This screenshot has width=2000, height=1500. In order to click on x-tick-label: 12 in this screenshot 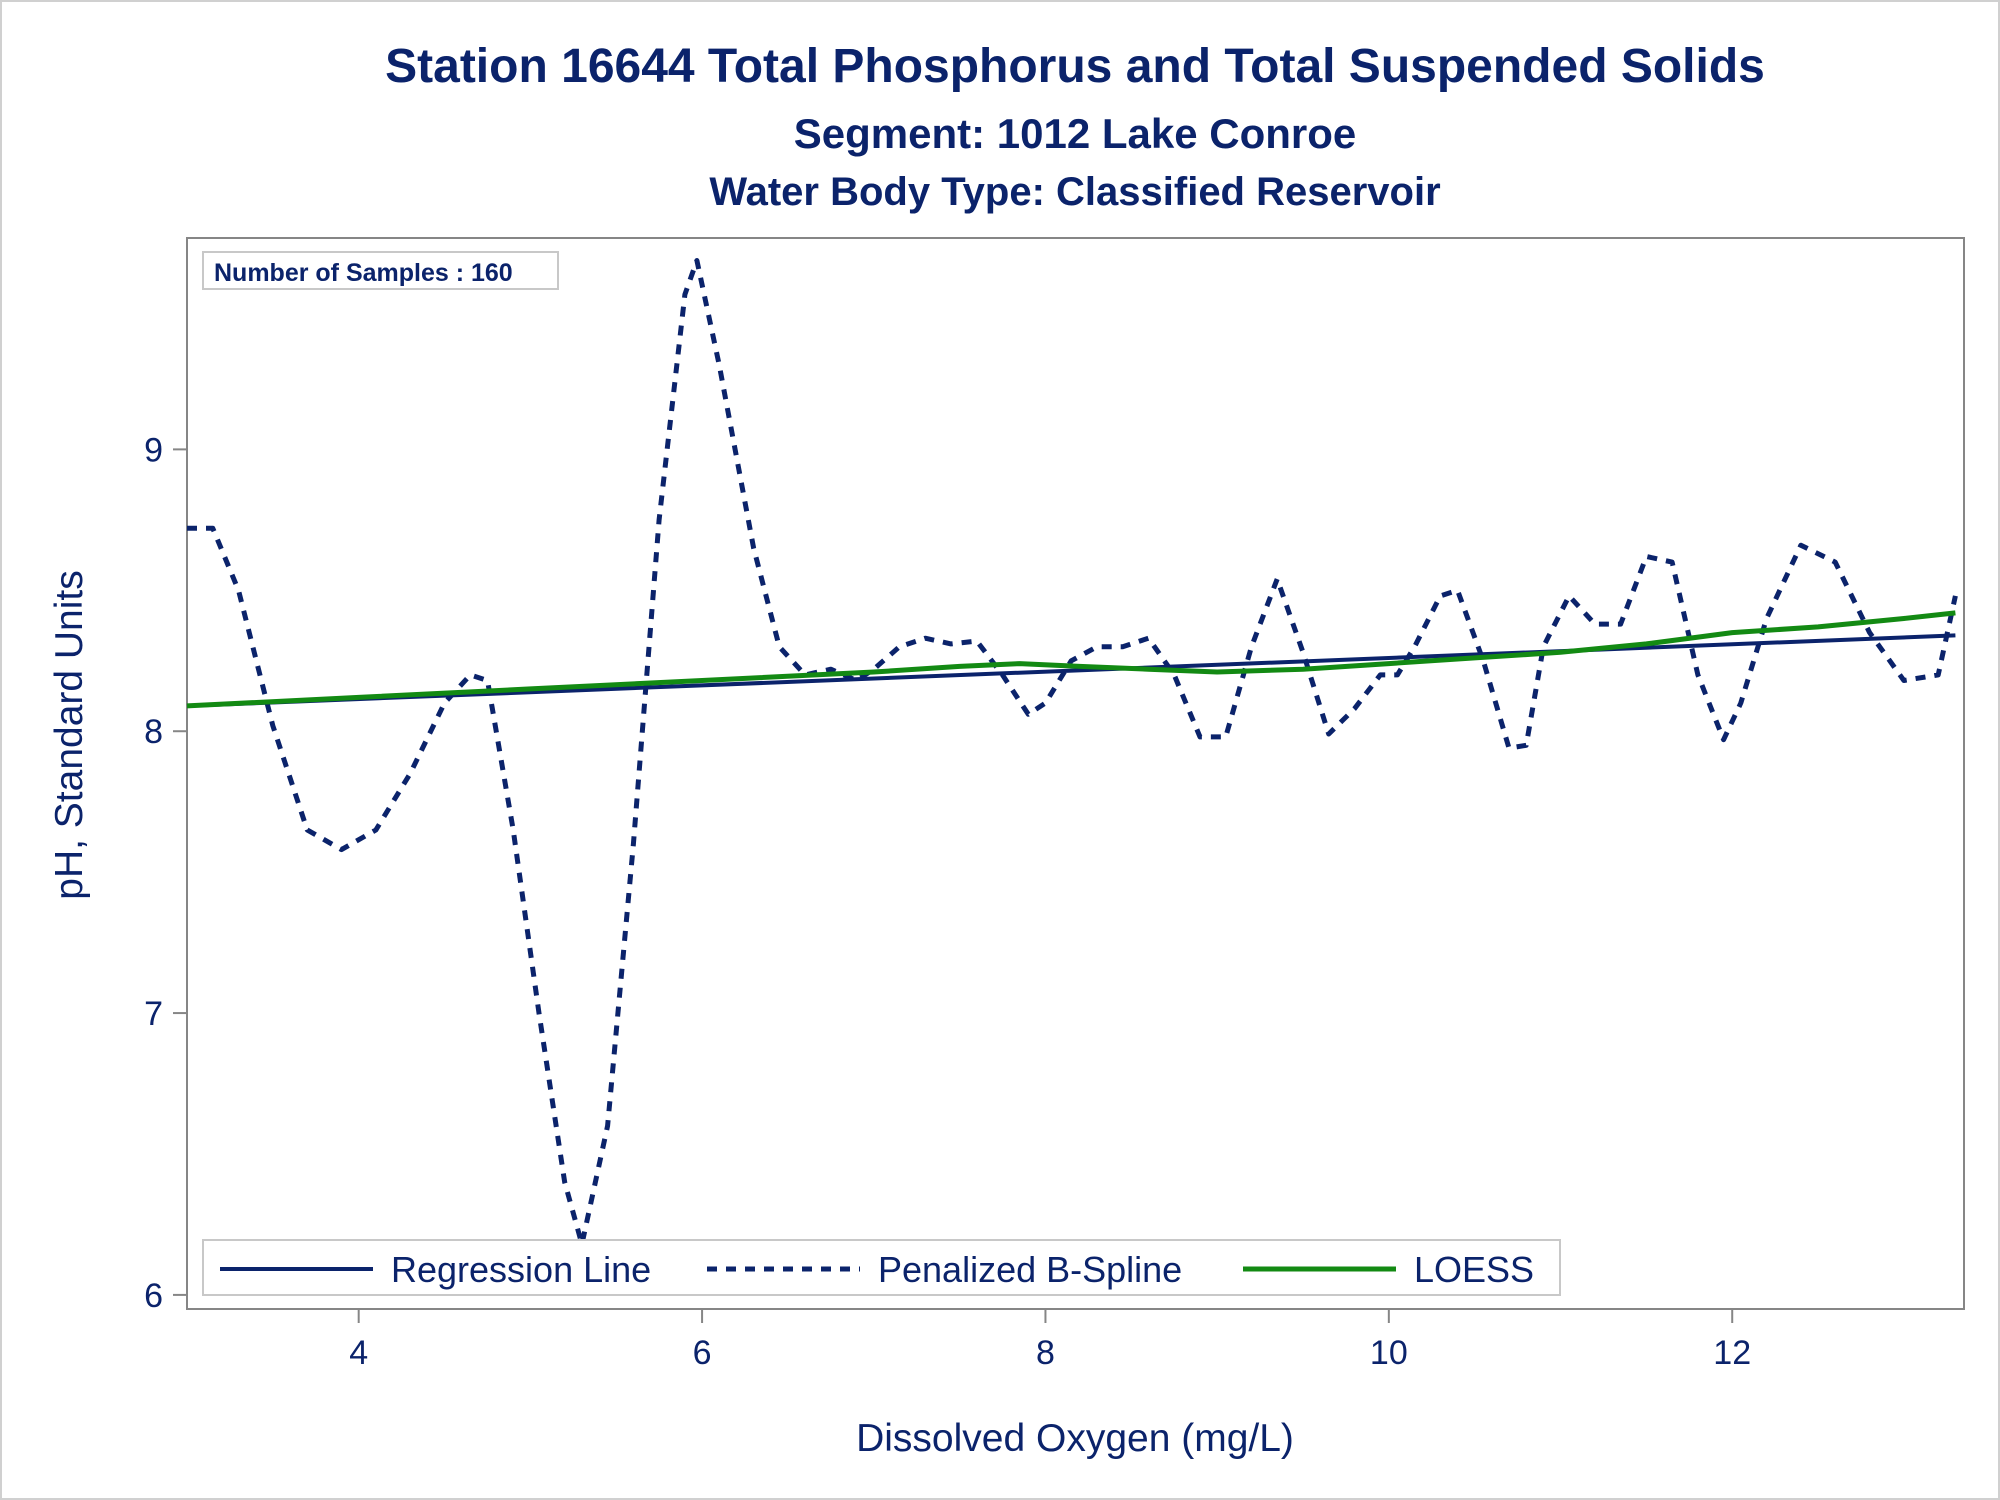, I will do `click(1732, 1353)`.